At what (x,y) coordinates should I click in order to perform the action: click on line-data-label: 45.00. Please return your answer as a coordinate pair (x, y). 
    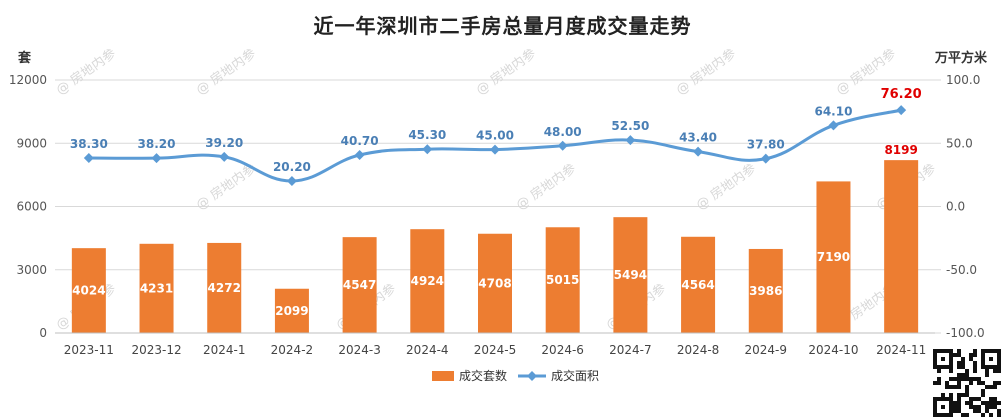
    Looking at the image, I should click on (495, 136).